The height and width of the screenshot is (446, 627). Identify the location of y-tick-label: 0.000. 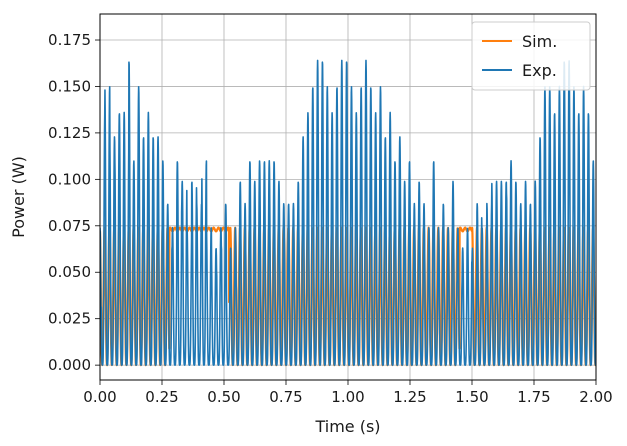
(69, 365).